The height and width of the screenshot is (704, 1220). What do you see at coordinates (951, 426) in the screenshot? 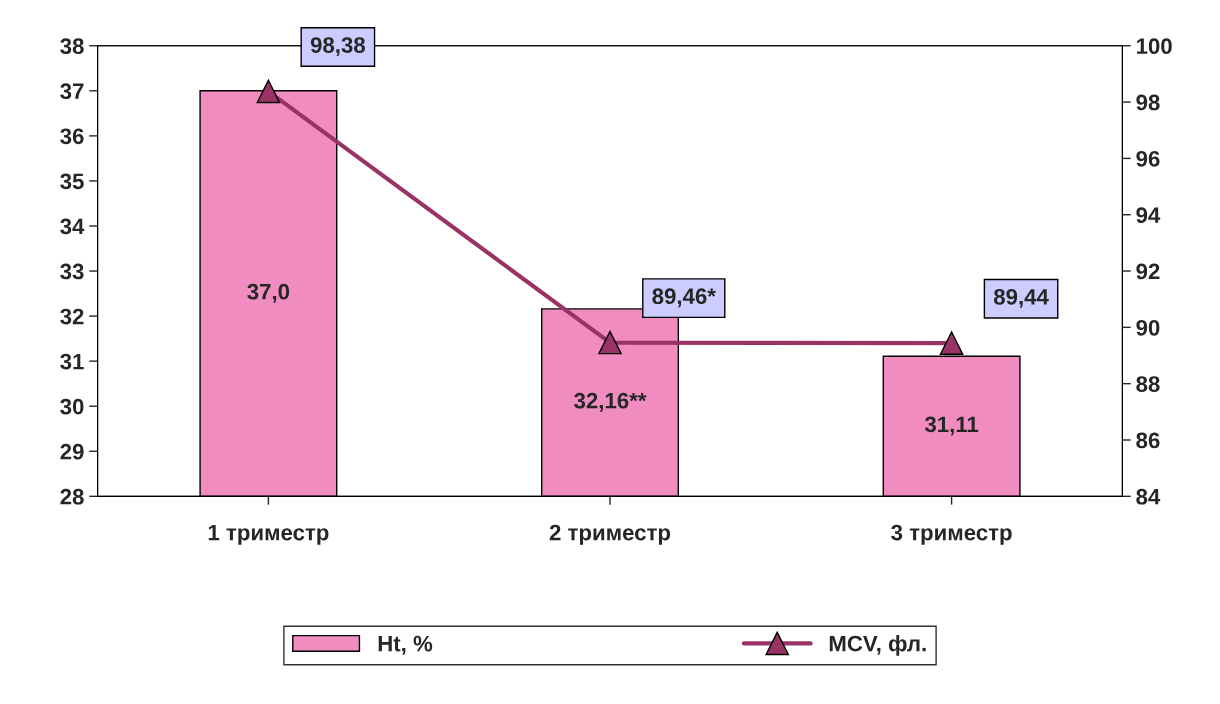
I see `data-label: 31,11` at bounding box center [951, 426].